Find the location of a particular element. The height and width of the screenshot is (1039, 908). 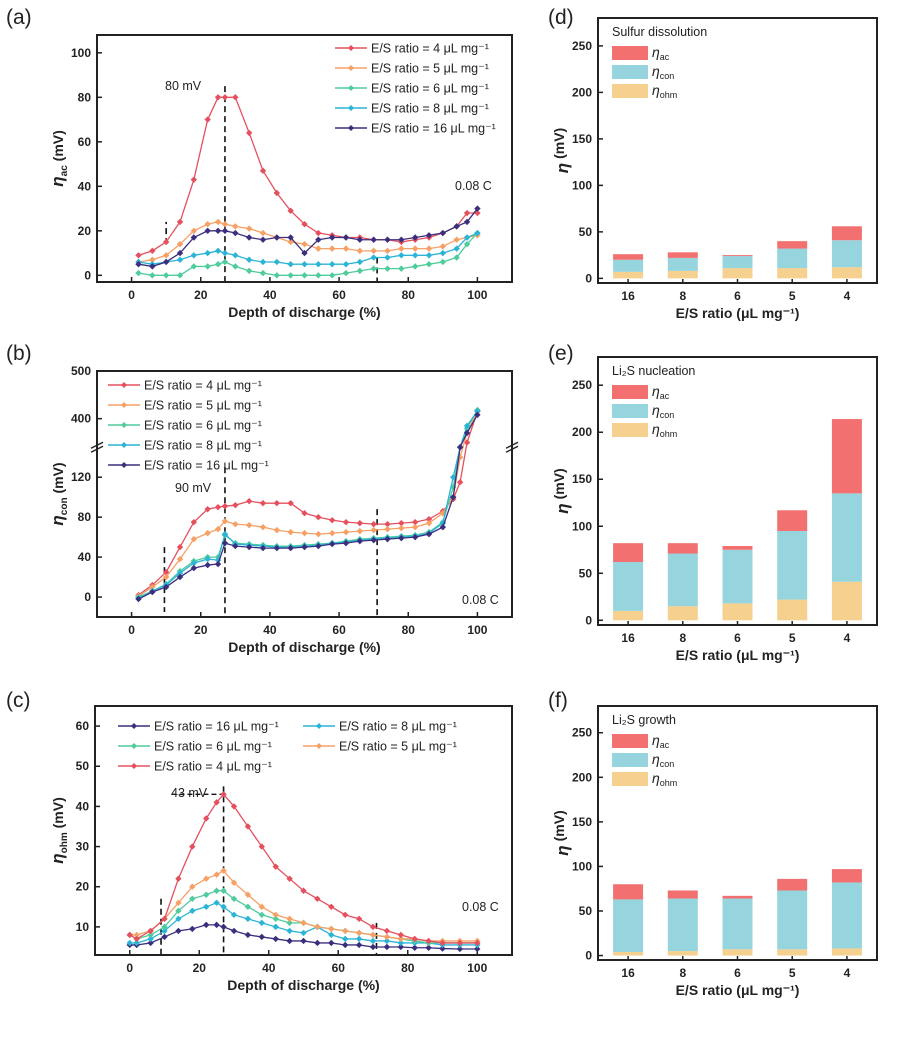

annotation: 0.08 C is located at coordinates (480, 907).